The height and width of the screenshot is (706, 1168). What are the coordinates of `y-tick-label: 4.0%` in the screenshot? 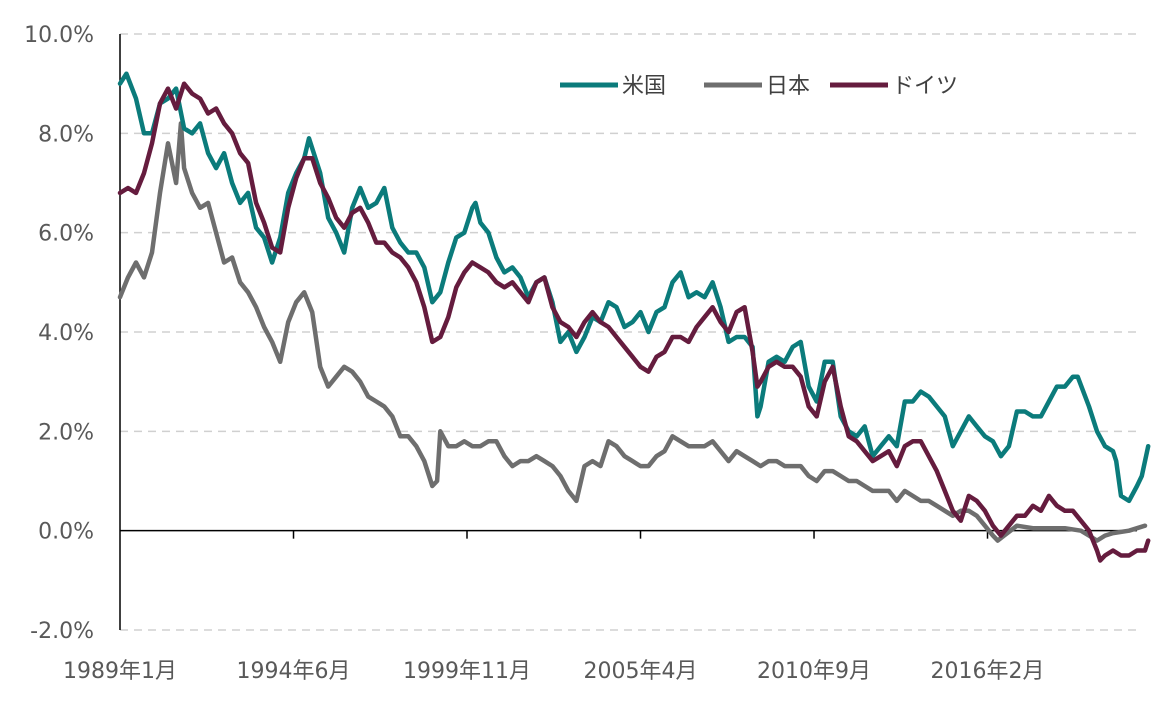 It's located at (66, 333).